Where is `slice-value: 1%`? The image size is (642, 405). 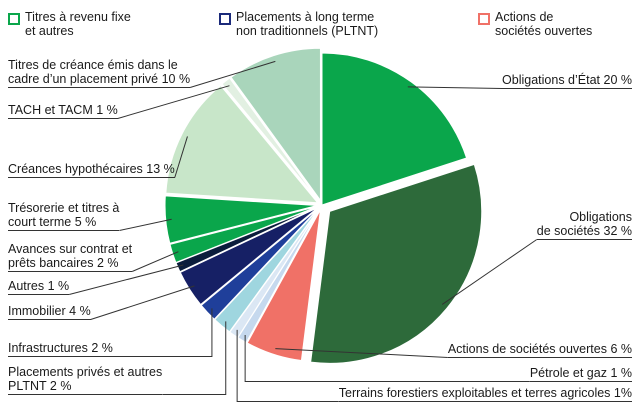 slice-value: 1% is located at coordinates (622, 393).